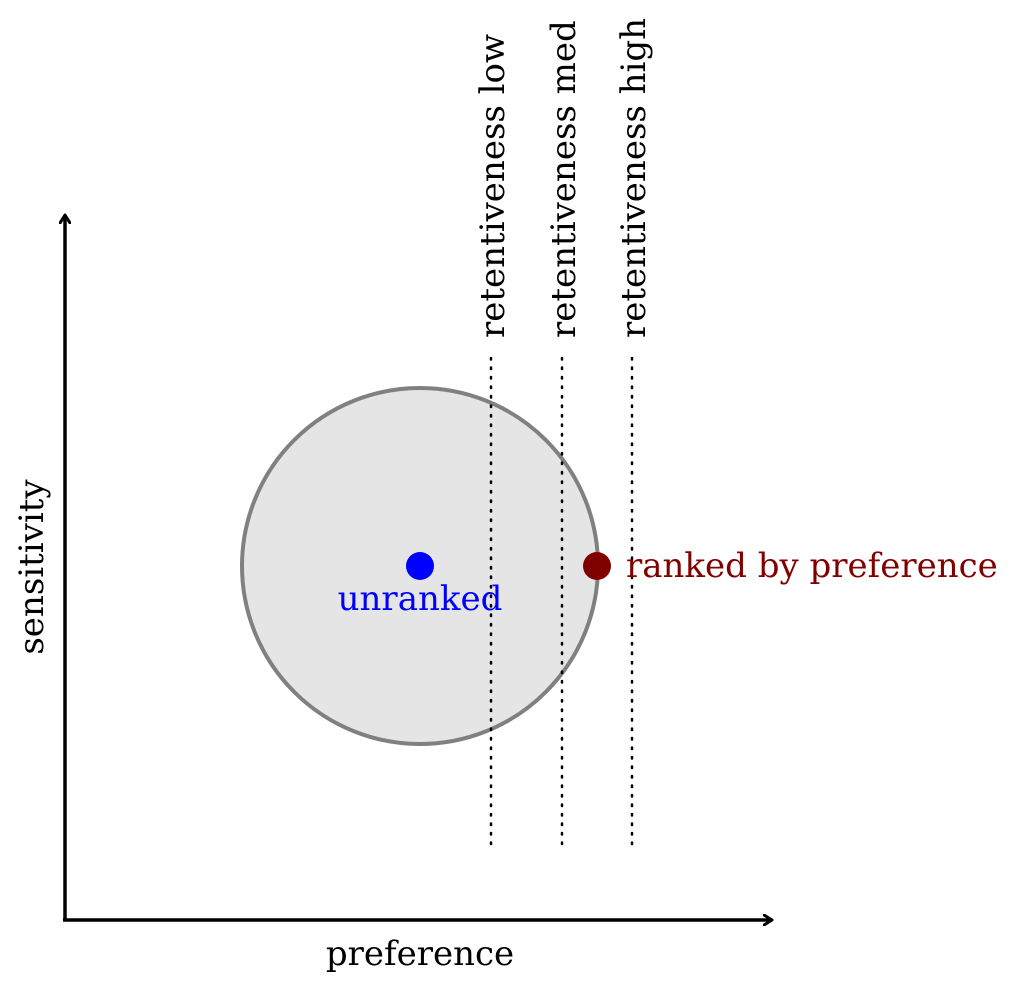 This screenshot has height=987, width=1018. Describe the element at coordinates (634, 178) in the screenshot. I see `threshold-label-high: retentiveness high` at that location.